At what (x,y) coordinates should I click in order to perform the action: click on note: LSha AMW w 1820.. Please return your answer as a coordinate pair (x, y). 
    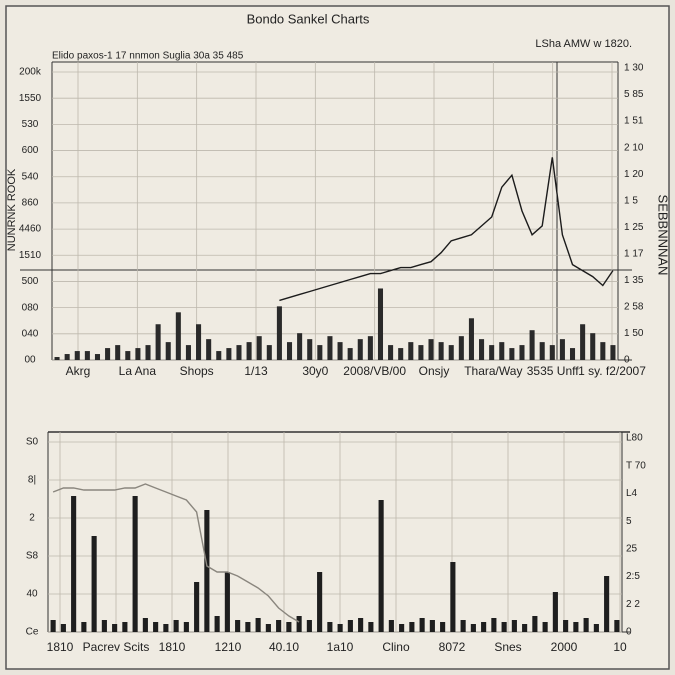
    Looking at the image, I should click on (583, 44).